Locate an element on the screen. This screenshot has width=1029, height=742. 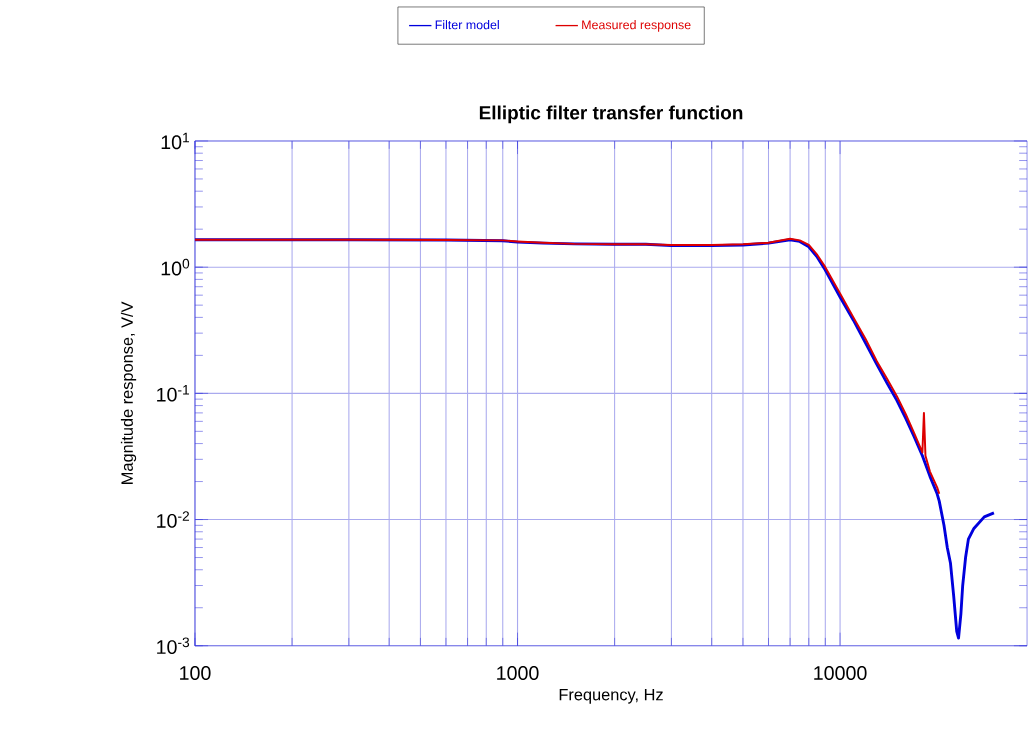
x-tick-label: 100 is located at coordinates (195, 672).